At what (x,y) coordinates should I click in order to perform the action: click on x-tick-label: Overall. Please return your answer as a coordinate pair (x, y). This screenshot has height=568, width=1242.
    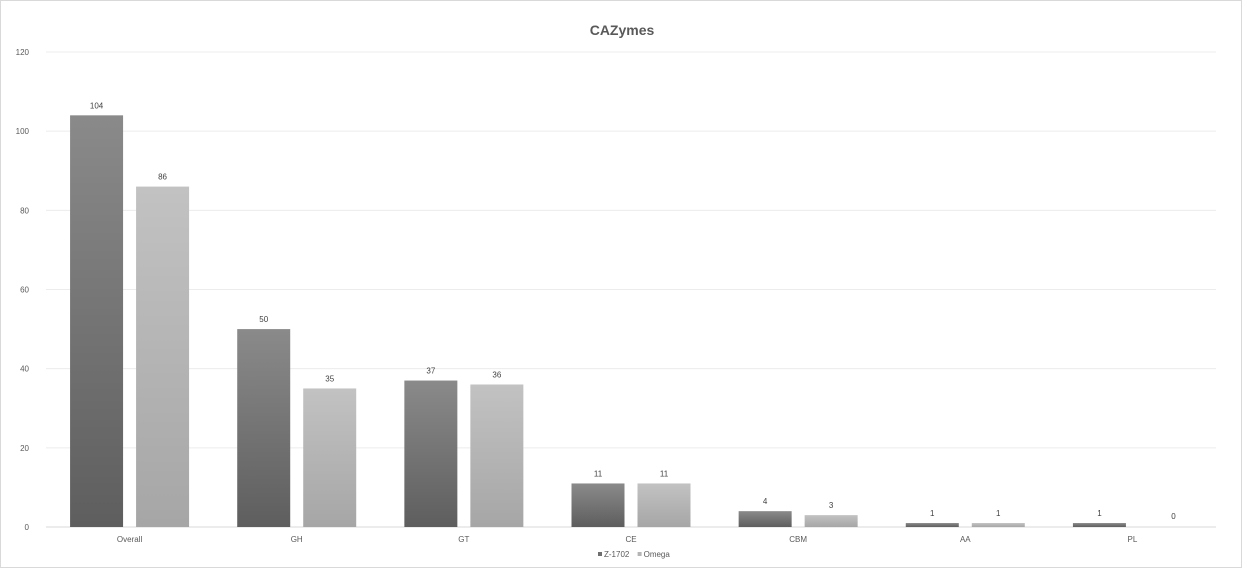
    Looking at the image, I should click on (130, 539).